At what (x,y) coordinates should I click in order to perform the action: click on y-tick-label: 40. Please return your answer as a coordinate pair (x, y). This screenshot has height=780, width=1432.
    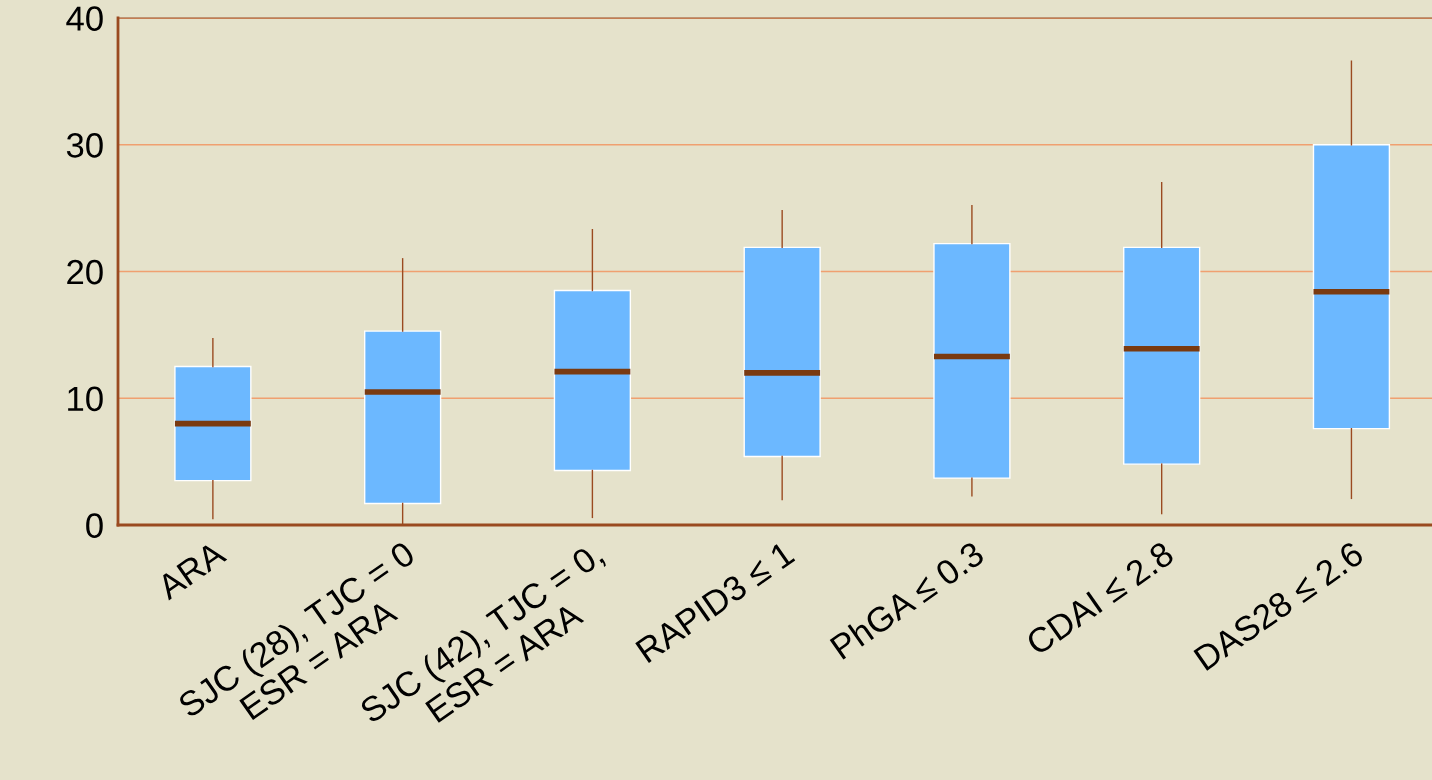
    Looking at the image, I should click on (84, 18).